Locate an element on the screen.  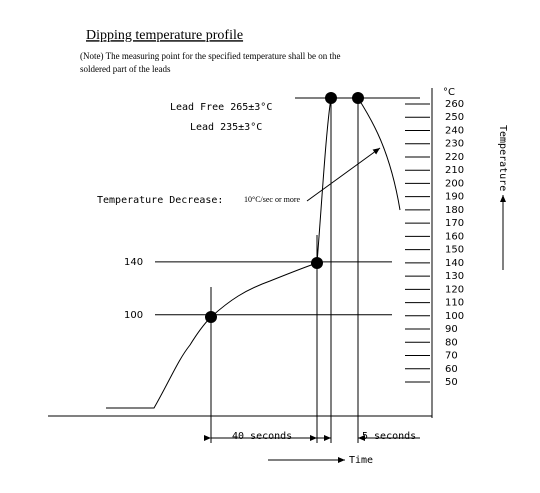
decrease-arrow is located at coordinates (343, 174).